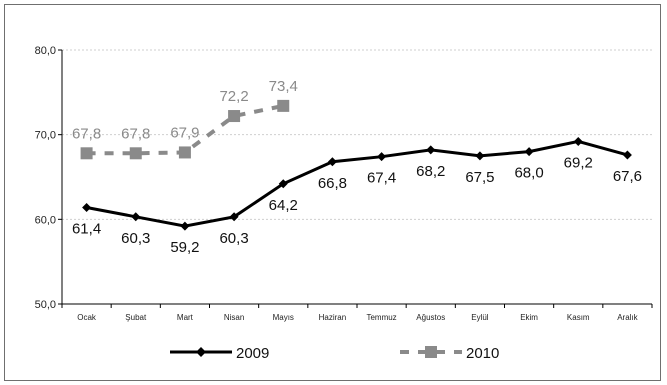  Describe the element at coordinates (45, 51) in the screenshot. I see `y-tick-label: 80,0` at that location.